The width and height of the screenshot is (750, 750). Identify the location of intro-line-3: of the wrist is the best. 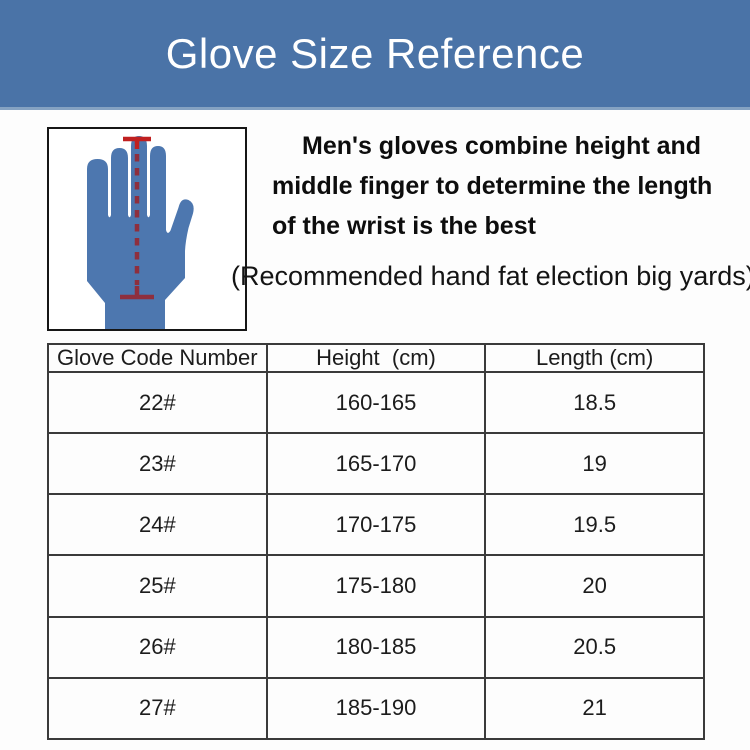
(404, 226).